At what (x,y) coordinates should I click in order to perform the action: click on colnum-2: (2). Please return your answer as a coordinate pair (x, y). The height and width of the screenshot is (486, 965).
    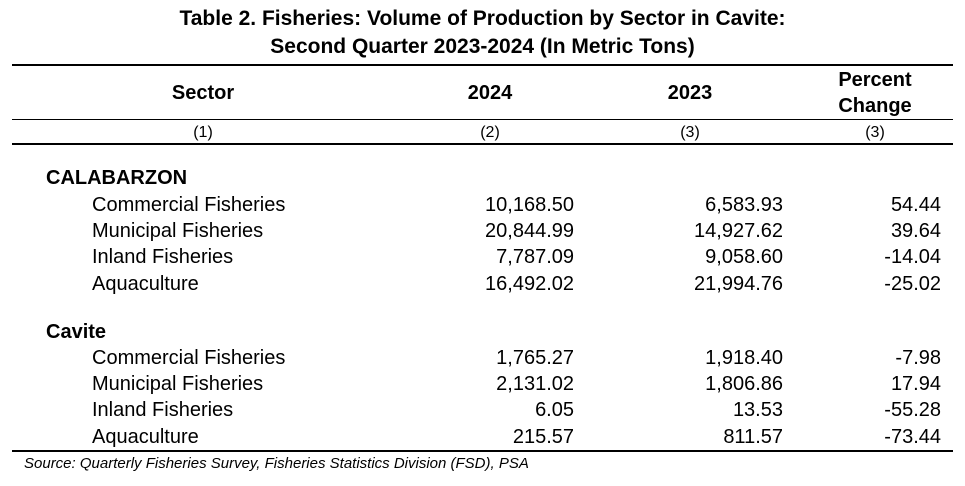
    Looking at the image, I should click on (490, 132).